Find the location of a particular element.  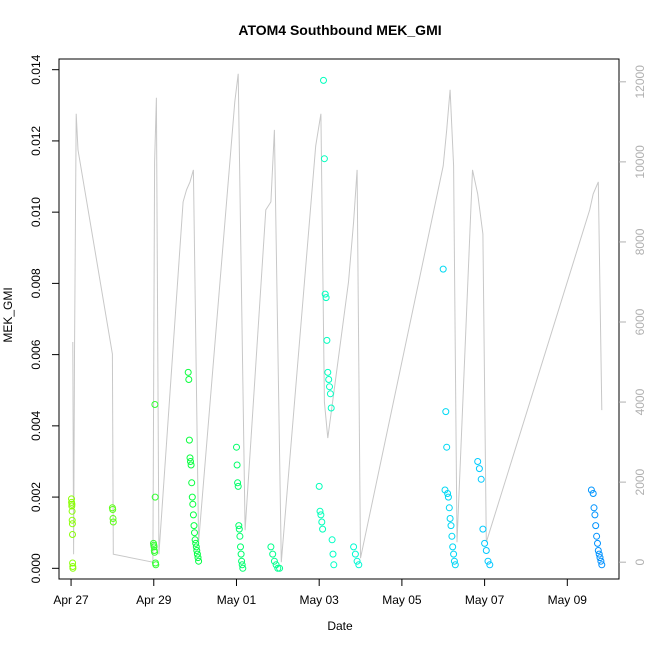

y-axis-label: MEK_GMI is located at coordinates (8, 314).